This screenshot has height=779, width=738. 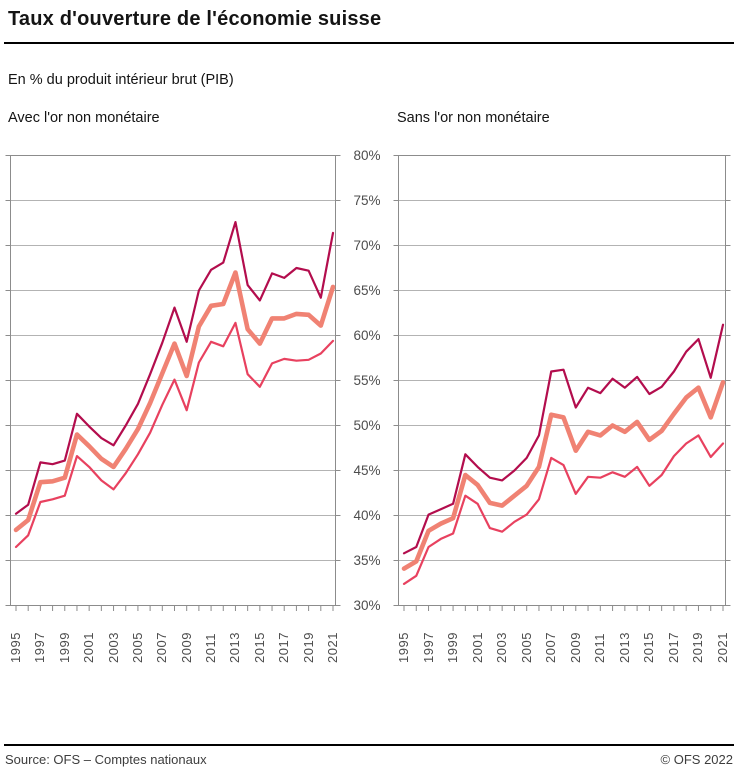 I want to click on source-text: Source: OFS – Comptes nationaux, so click(x=106, y=759).